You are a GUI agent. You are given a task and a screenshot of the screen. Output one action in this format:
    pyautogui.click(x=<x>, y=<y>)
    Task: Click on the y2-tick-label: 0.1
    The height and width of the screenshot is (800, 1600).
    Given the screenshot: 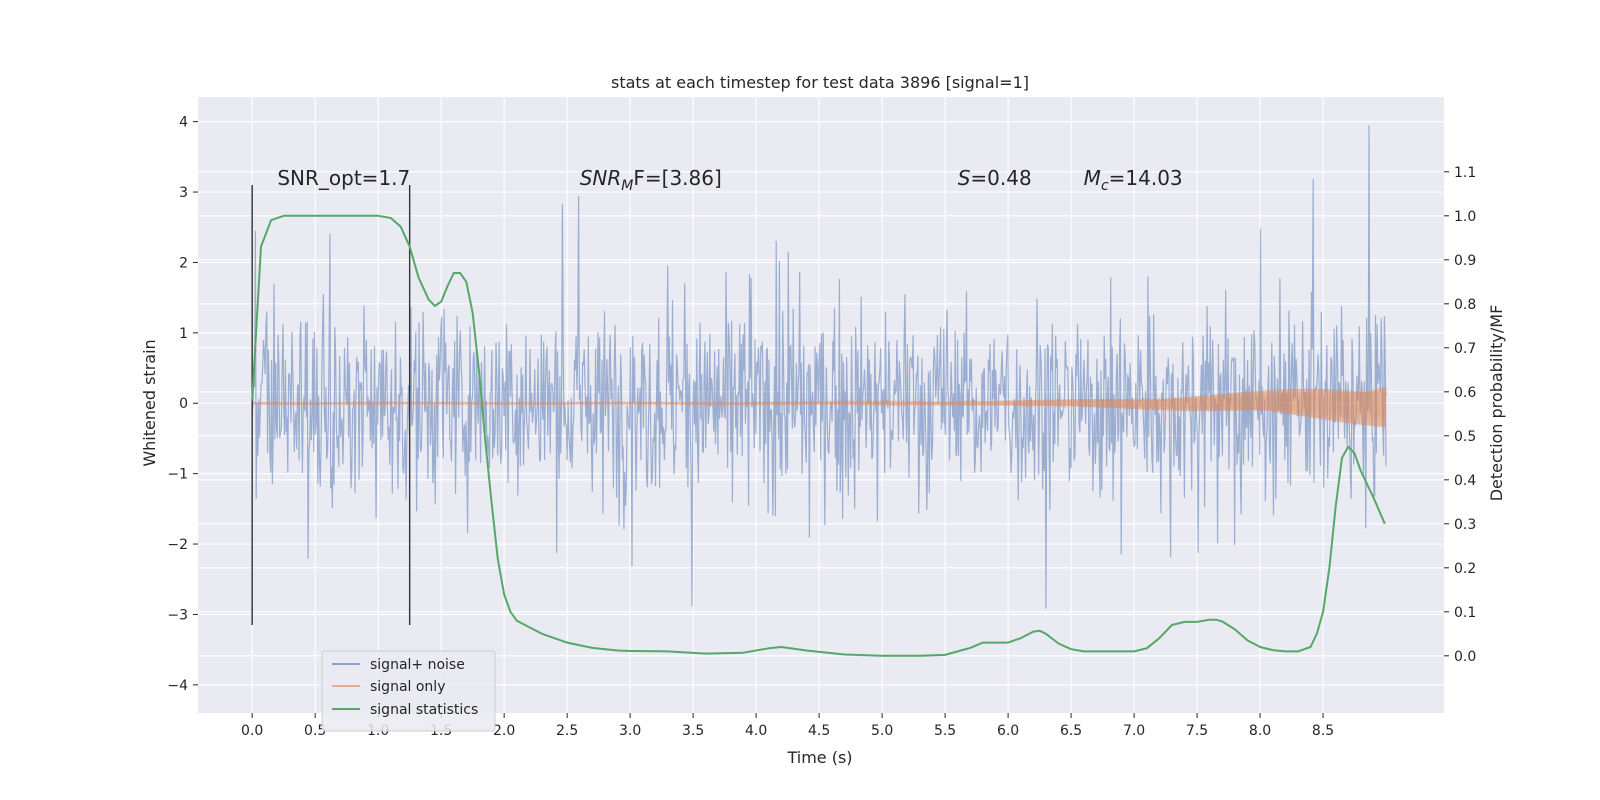 What is the action you would take?
    pyautogui.click(x=1465, y=613)
    